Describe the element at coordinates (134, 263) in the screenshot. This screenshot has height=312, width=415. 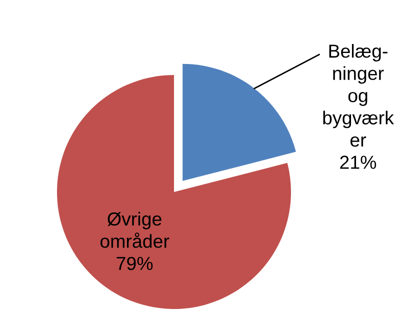
I see `data-label: 79%` at that location.